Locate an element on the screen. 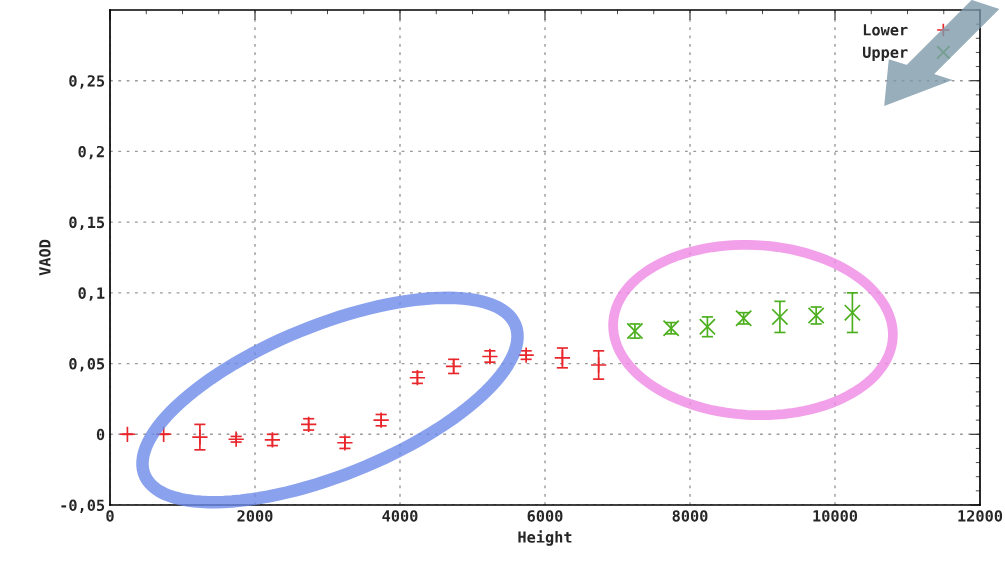 This screenshot has width=1005, height=575. y-tick-label: 0,15 is located at coordinates (87, 223).